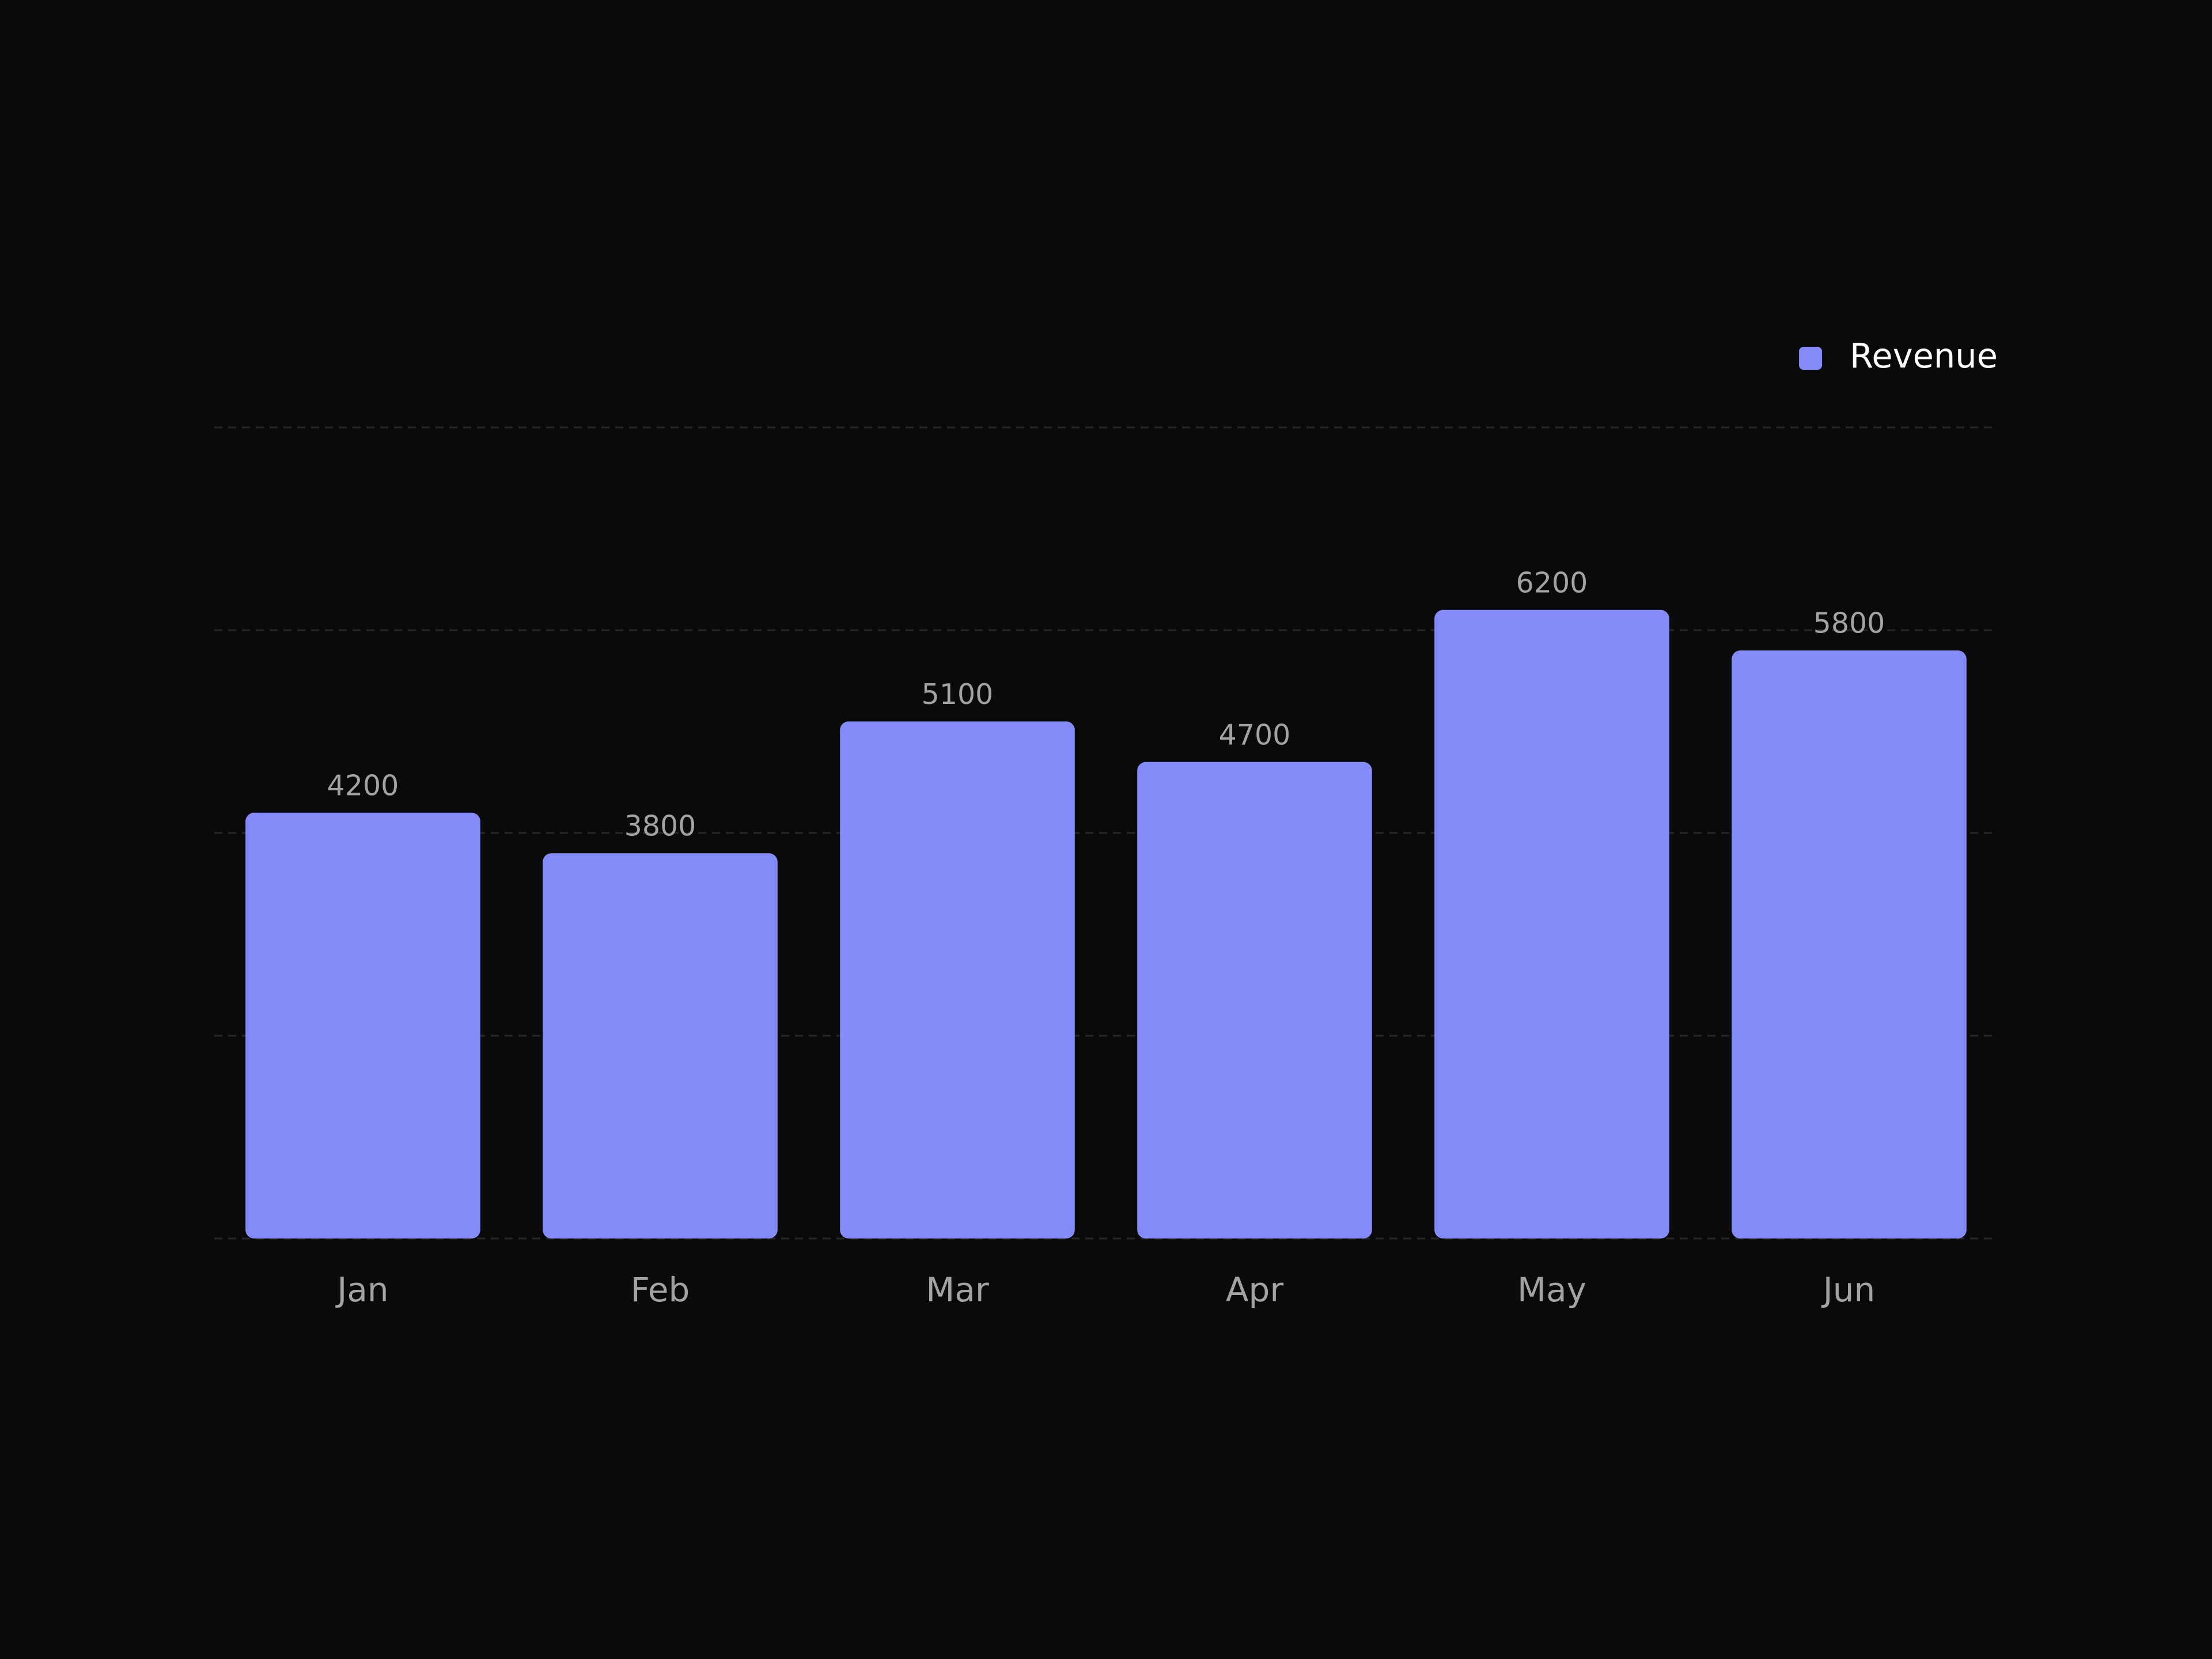 This screenshot has width=2212, height=1659. I want to click on x-tick-label: Jan, so click(361, 1289).